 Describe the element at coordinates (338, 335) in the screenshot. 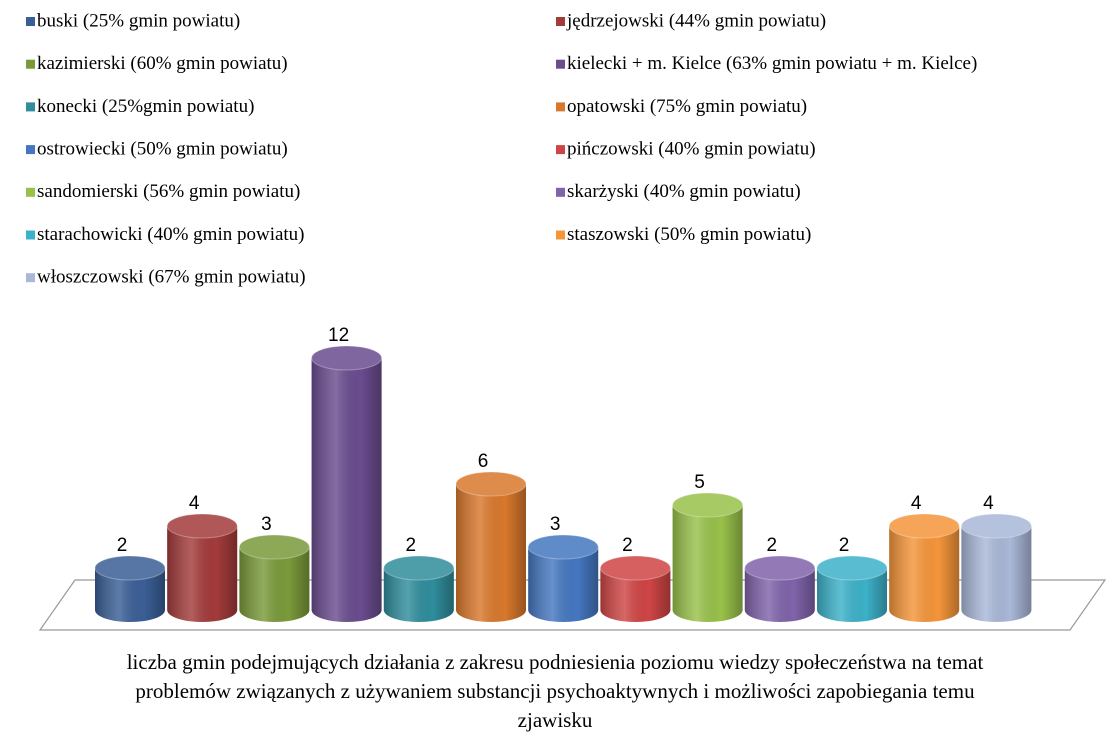

I see `data-label: 12` at that location.